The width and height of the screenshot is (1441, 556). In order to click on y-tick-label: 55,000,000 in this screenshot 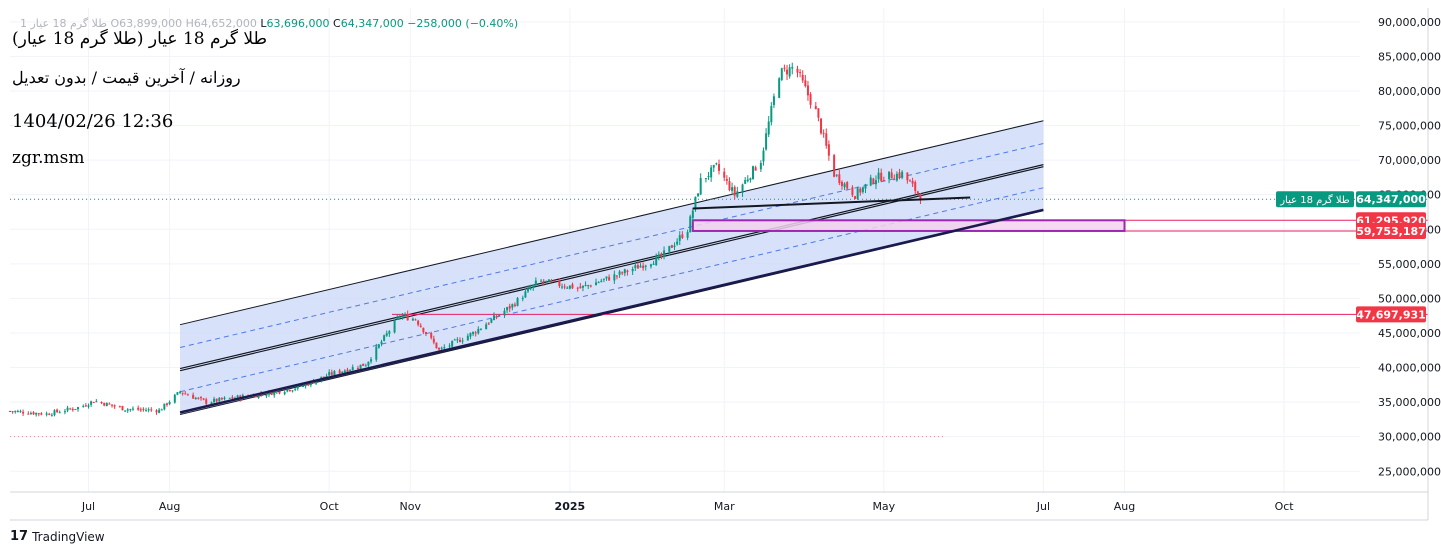, I will do `click(1409, 264)`.